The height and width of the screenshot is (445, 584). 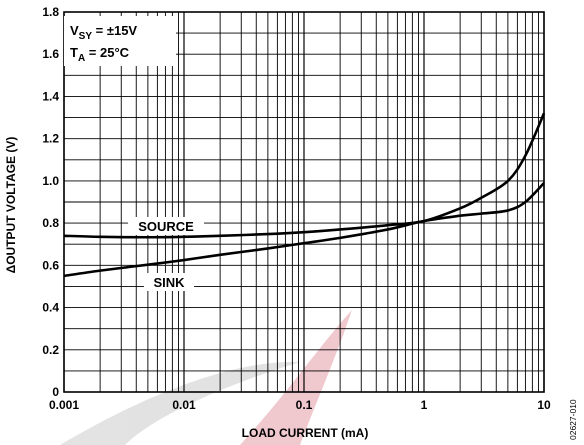 I want to click on y-tick-label: 0.8, so click(x=50, y=223).